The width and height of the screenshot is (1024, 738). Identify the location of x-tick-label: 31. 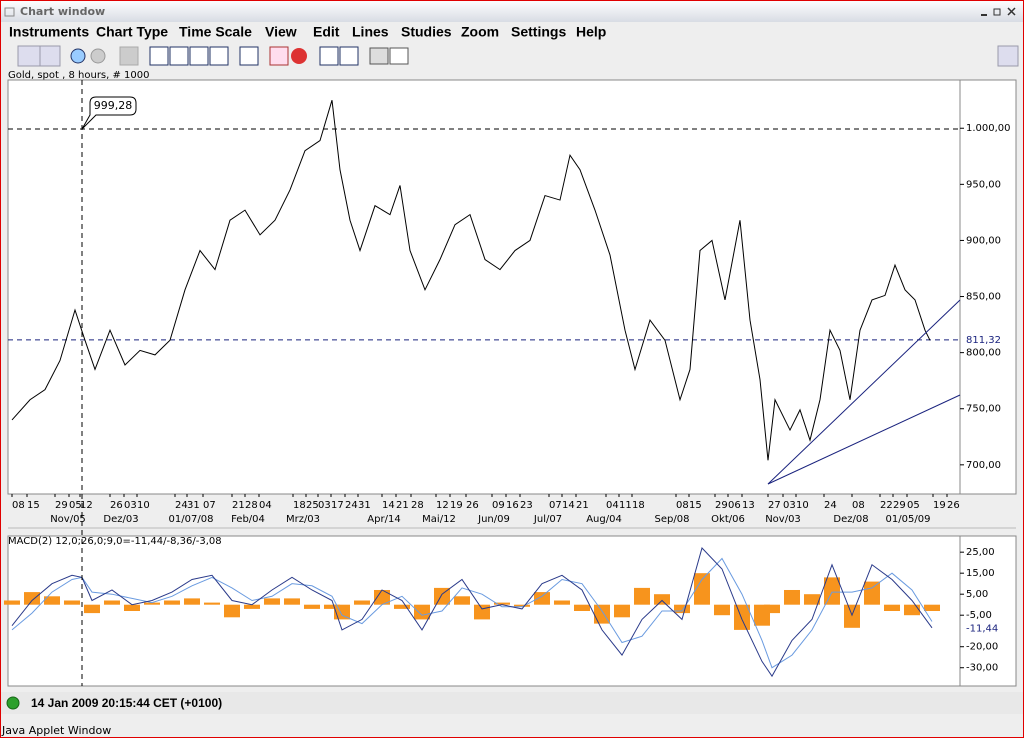
(364, 505).